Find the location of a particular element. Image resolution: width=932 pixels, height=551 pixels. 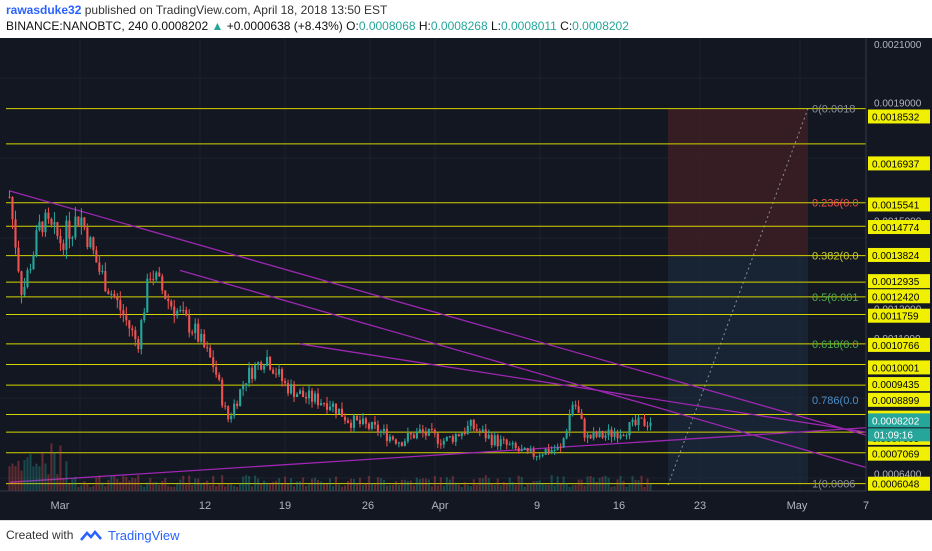

price-tick: 0.0021000 is located at coordinates (898, 45).